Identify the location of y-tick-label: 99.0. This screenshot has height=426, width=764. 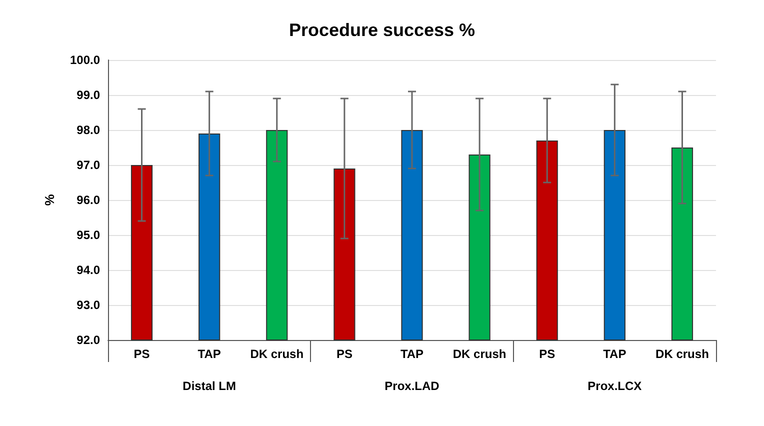
(88, 95).